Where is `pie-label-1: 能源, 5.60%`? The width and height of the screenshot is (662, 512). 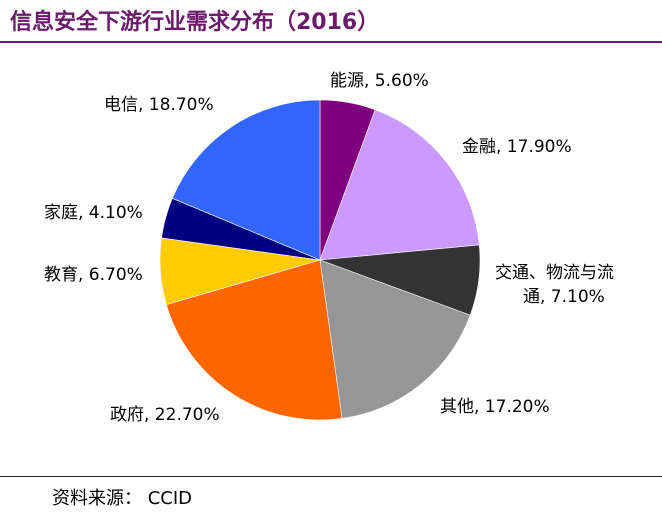 pie-label-1: 能源, 5.60% is located at coordinates (379, 81).